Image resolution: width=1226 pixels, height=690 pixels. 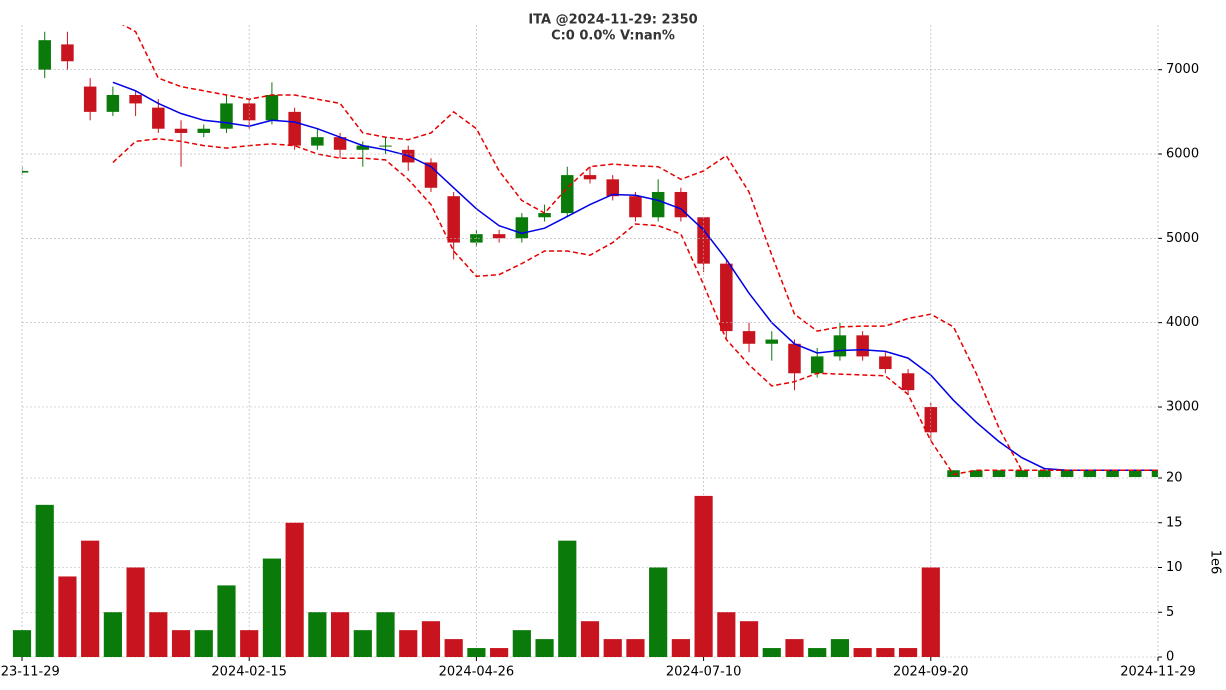 I want to click on y-tick-label: 0, so click(x=1170, y=657).